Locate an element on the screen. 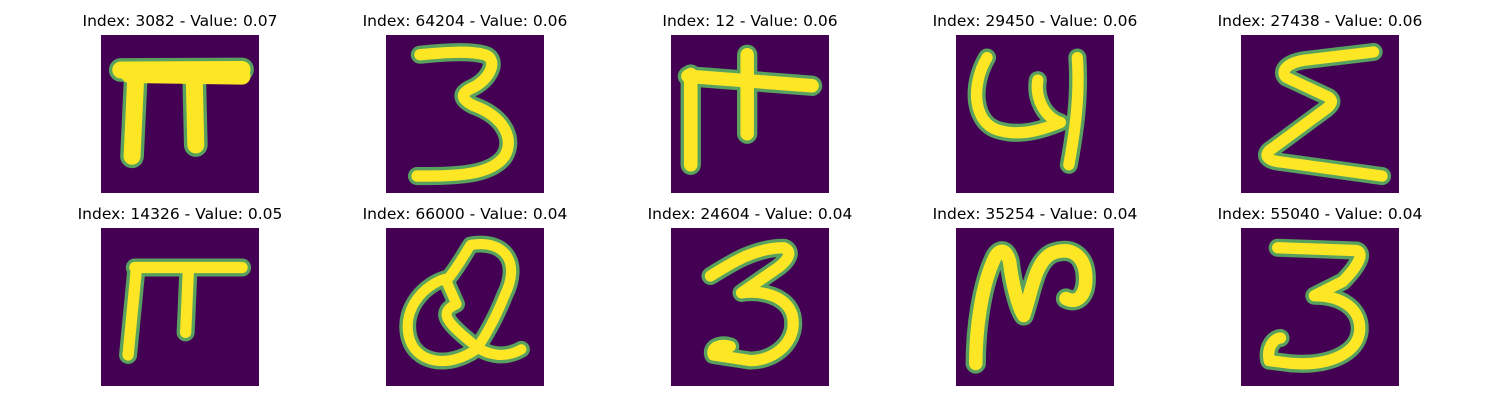  tile-title: Index: 35254 - Value: 0.04 is located at coordinates (1035, 214).